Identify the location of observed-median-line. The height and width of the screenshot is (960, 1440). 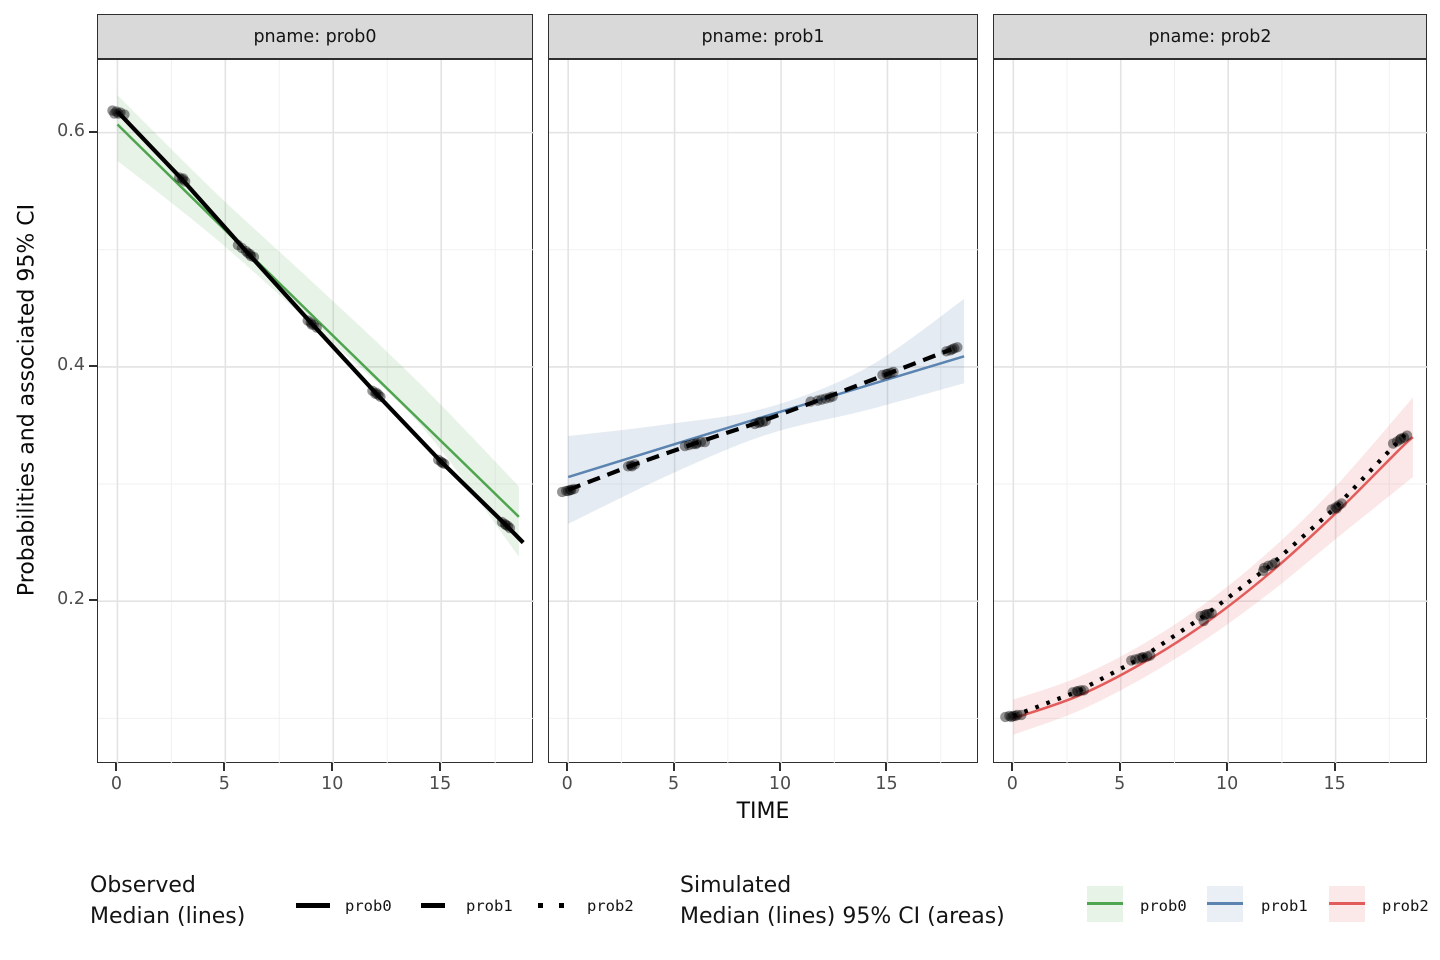
(760, 419).